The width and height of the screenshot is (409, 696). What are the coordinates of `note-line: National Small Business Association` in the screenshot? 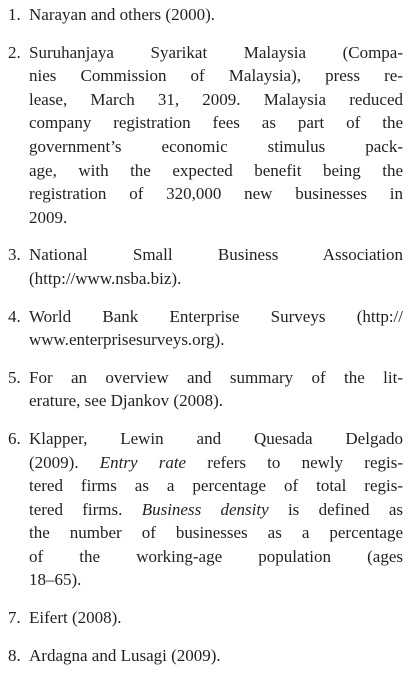 It's located at (216, 255).